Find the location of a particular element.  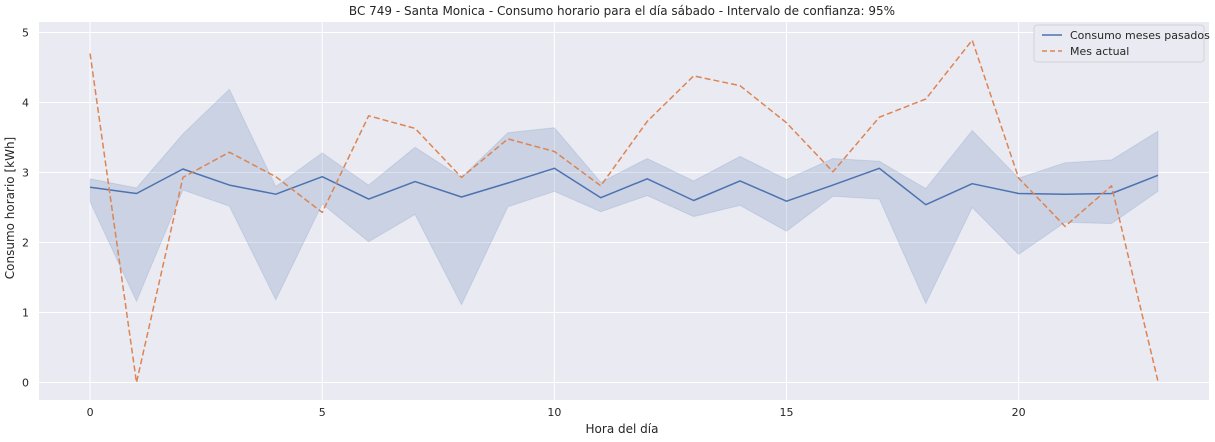

x-tick-labels: 0 5 10 15 20 is located at coordinates (556, 412).